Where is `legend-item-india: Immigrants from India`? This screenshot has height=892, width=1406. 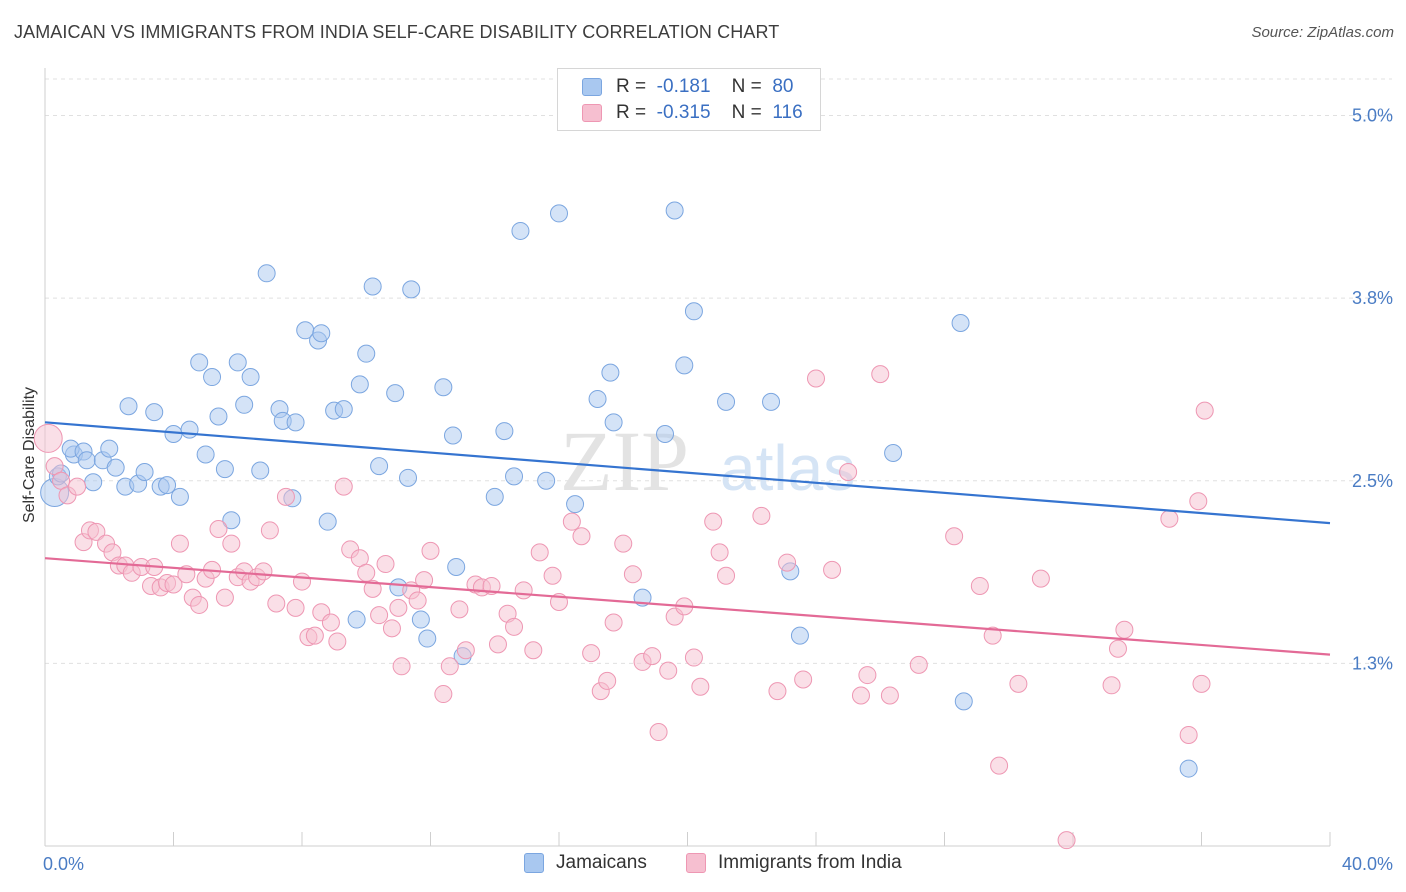 legend-item-india: Immigrants from India is located at coordinates (794, 863).